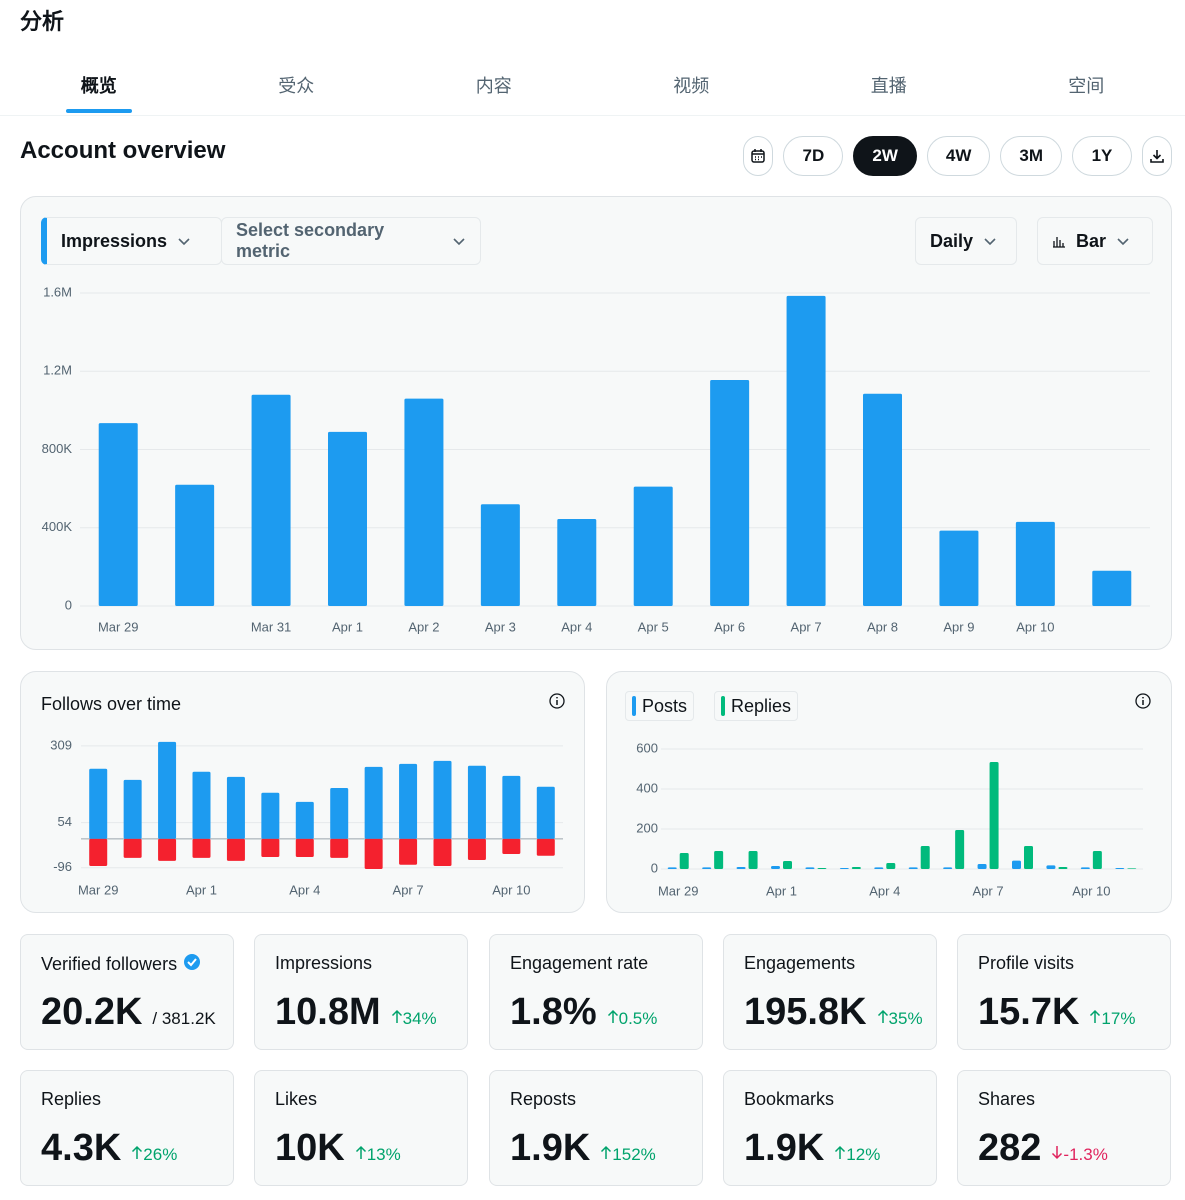 Image resolution: width=1185 pixels, height=1200 pixels. I want to click on card-change: 152%, so click(628, 1155).